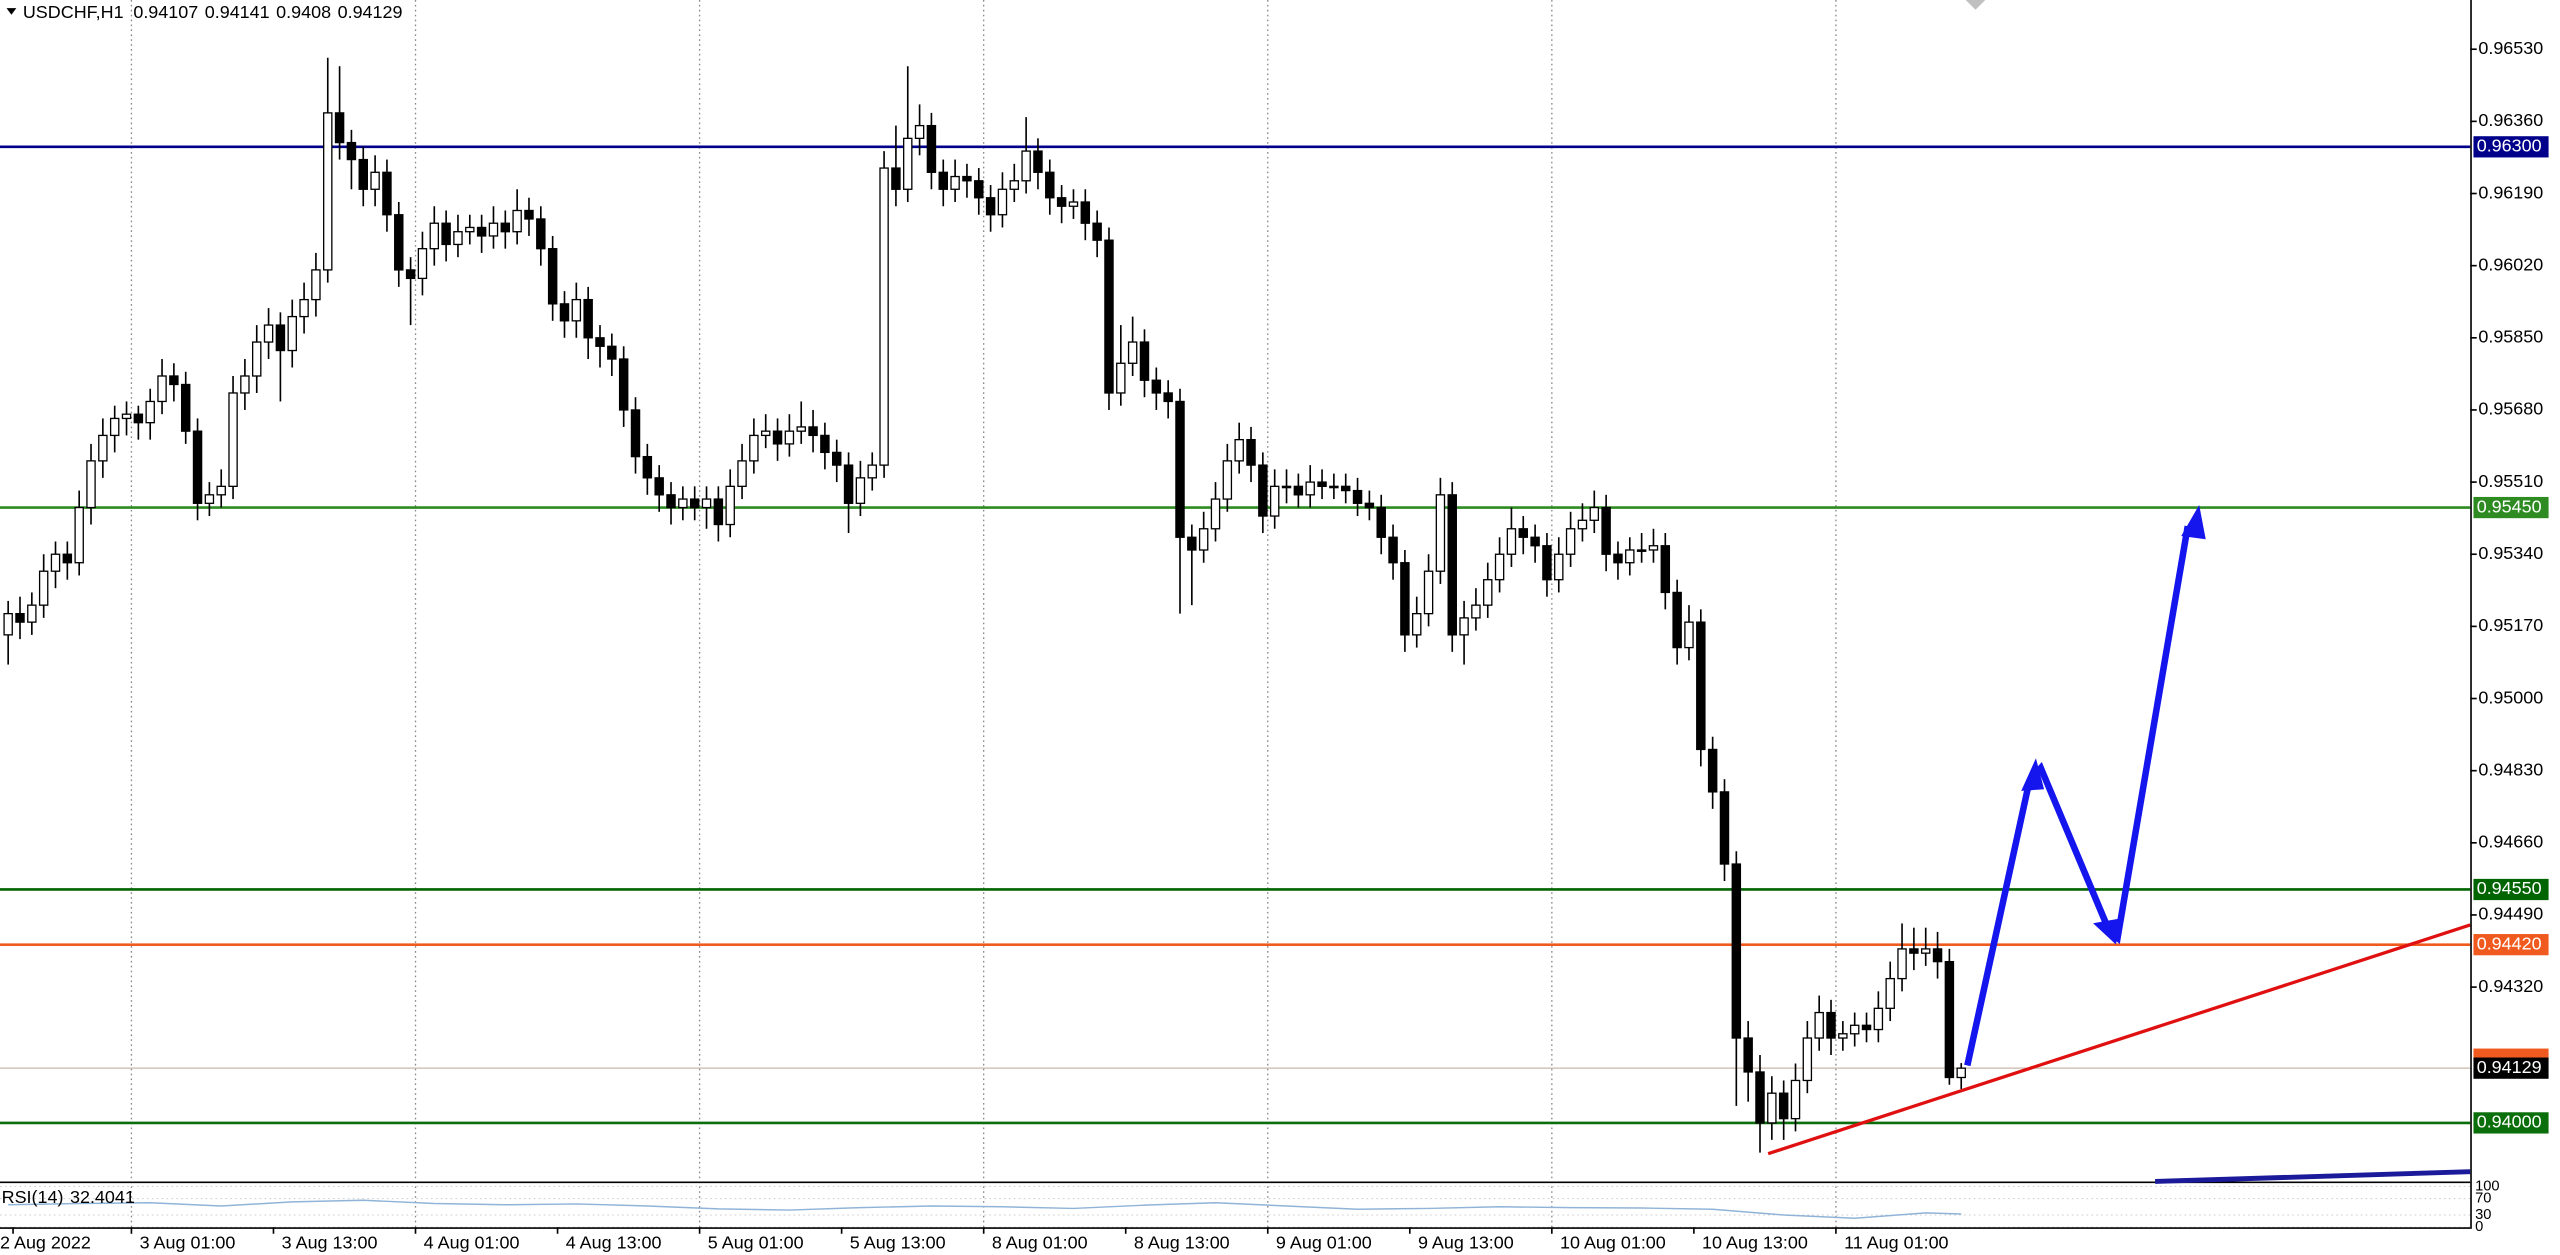  Describe the element at coordinates (68, 1197) in the screenshot. I see `rsi-header: RSI(14) 32.4041` at that location.